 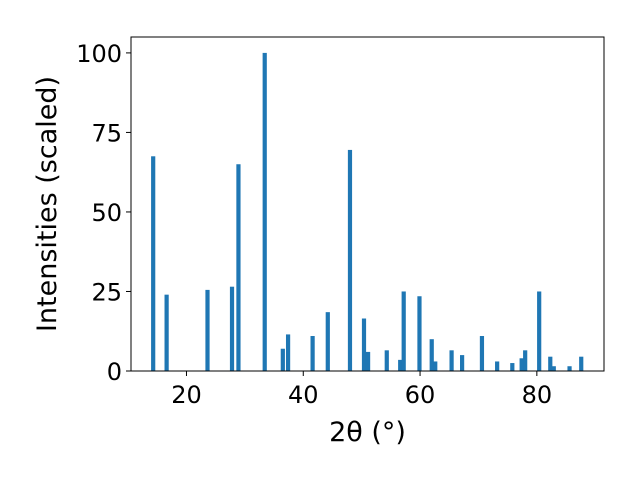 What do you see at coordinates (303, 395) in the screenshot?
I see `x-tick-label: 40` at bounding box center [303, 395].